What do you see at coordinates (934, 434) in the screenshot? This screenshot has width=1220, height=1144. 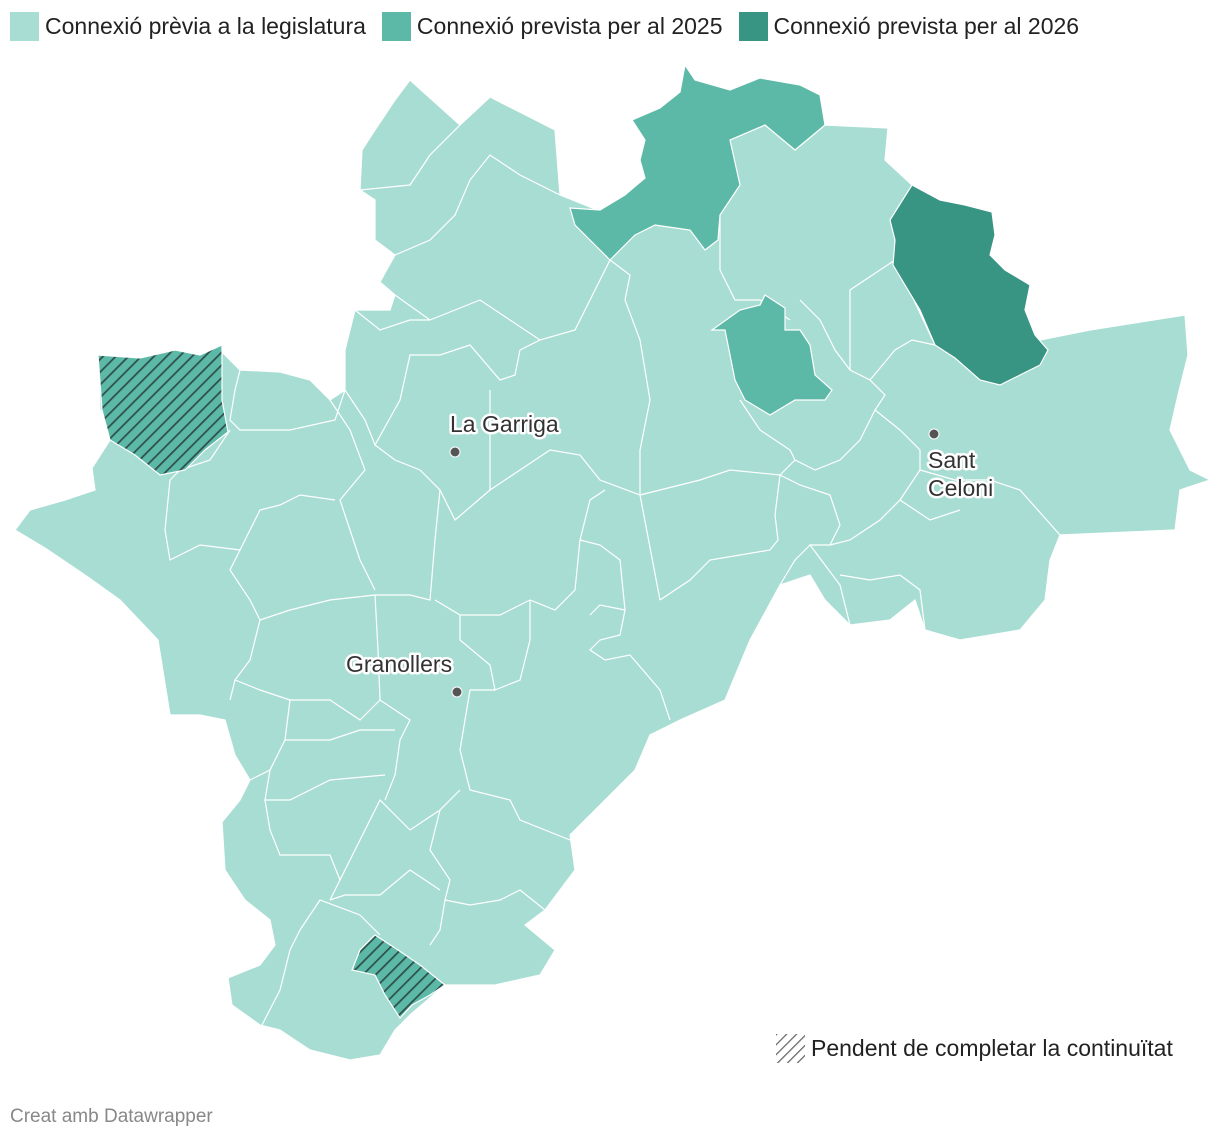 I see `sant-celoni-dot` at bounding box center [934, 434].